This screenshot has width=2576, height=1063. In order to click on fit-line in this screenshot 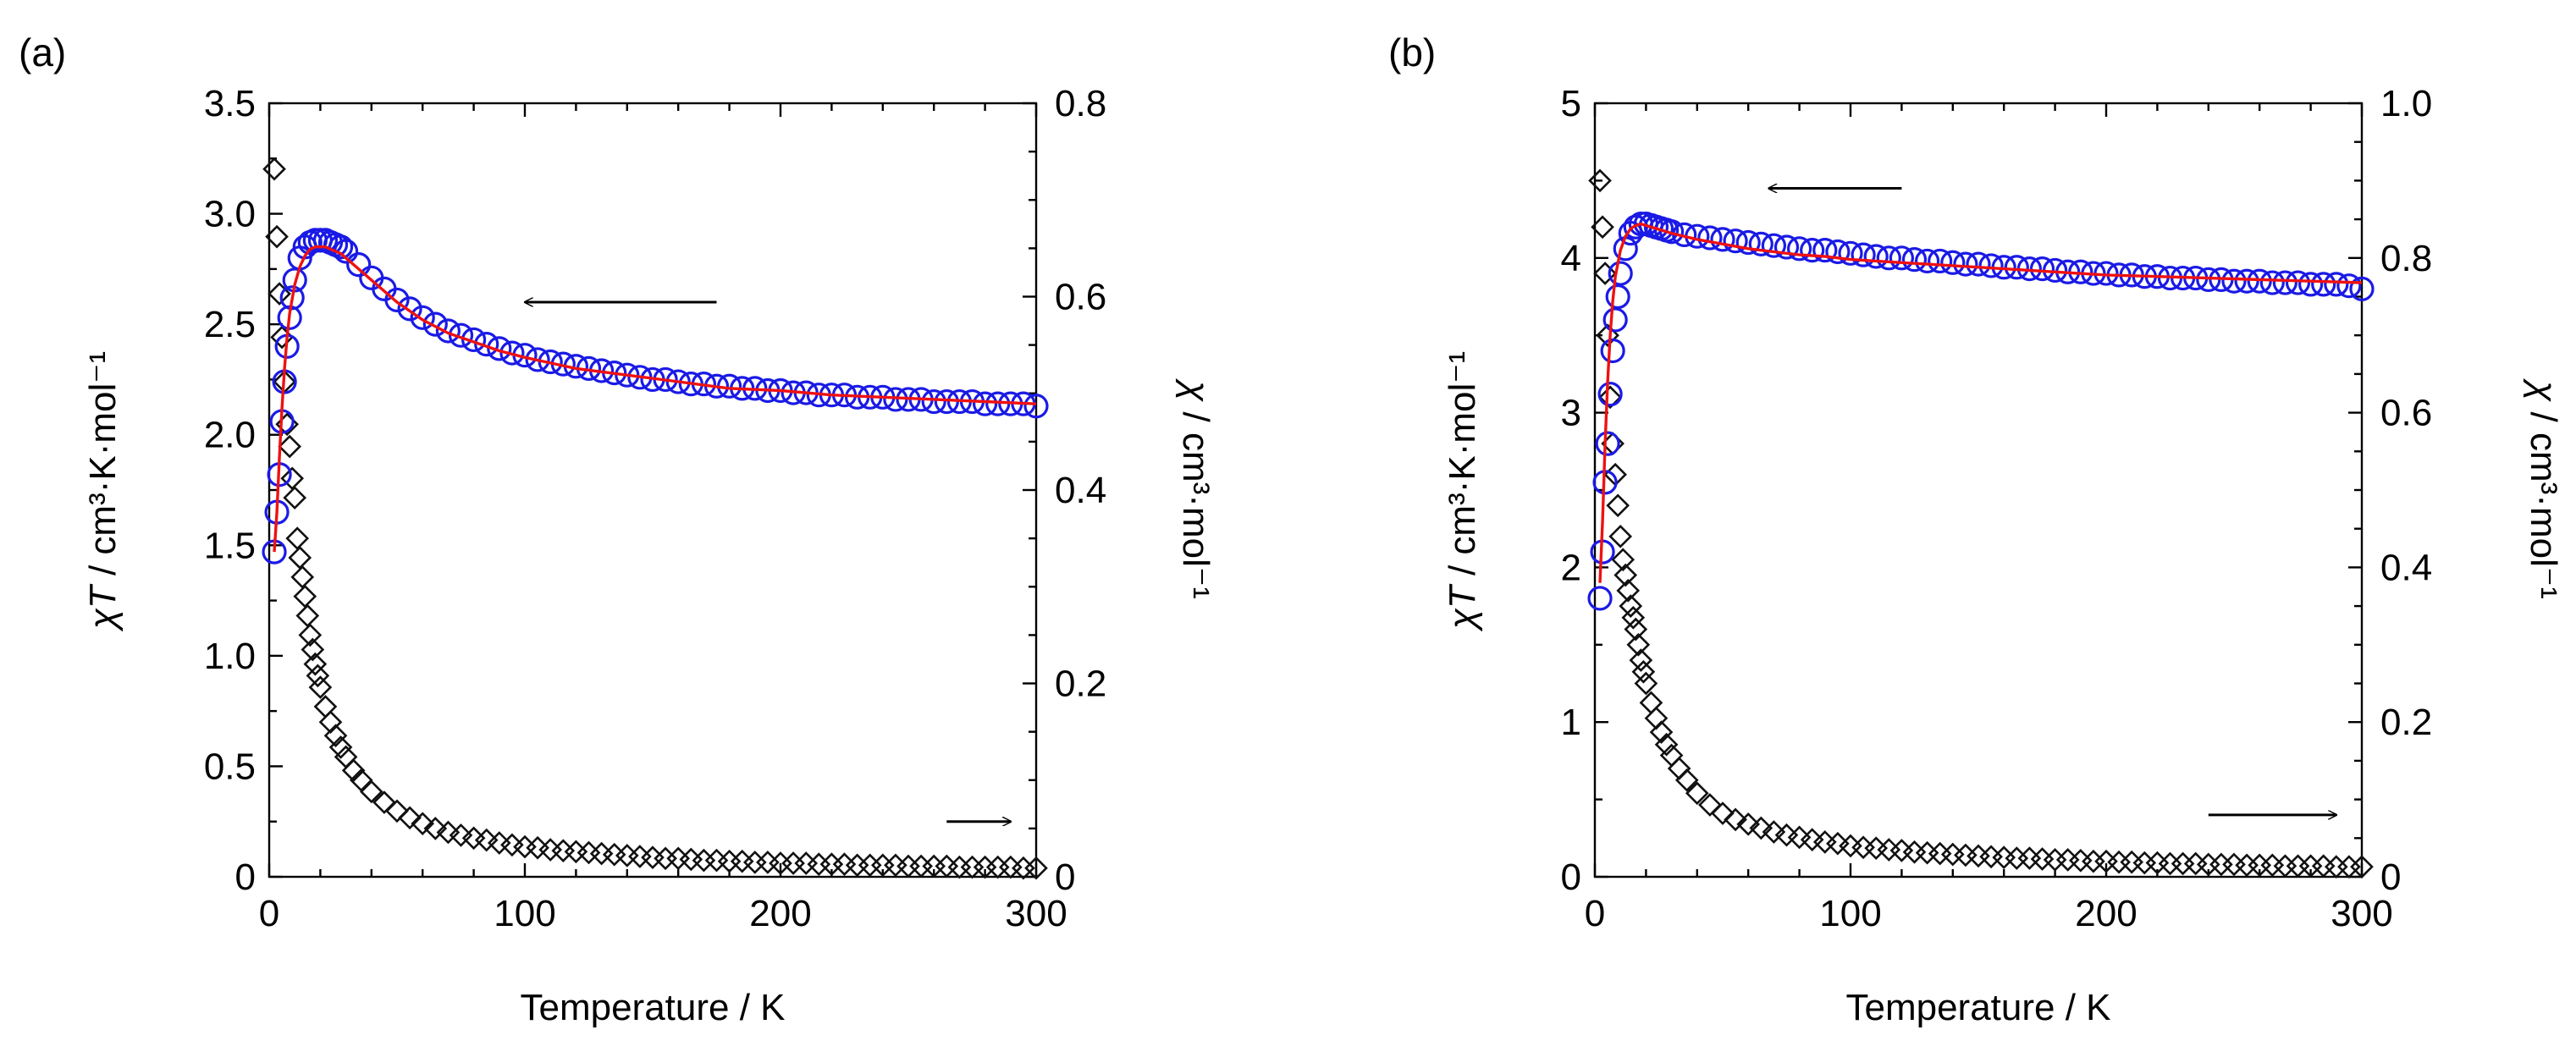, I will do `click(1980, 402)`.